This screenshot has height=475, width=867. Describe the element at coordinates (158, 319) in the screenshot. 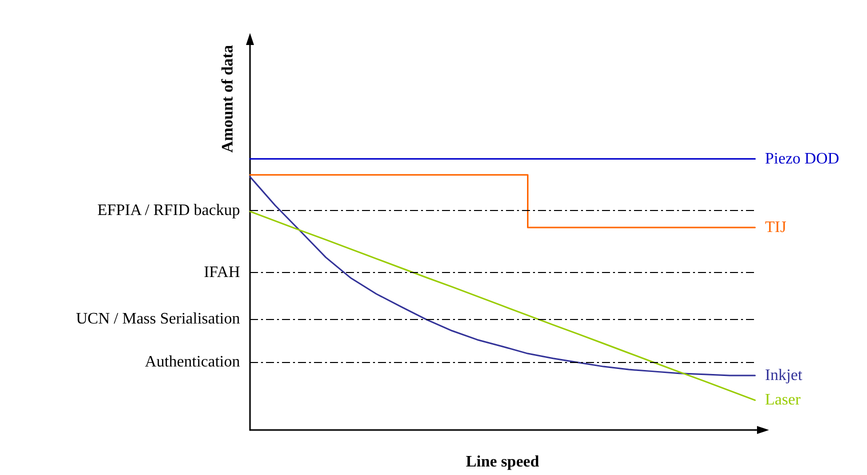

I see `ref-line-label: UCN / Mass Serialisation` at that location.